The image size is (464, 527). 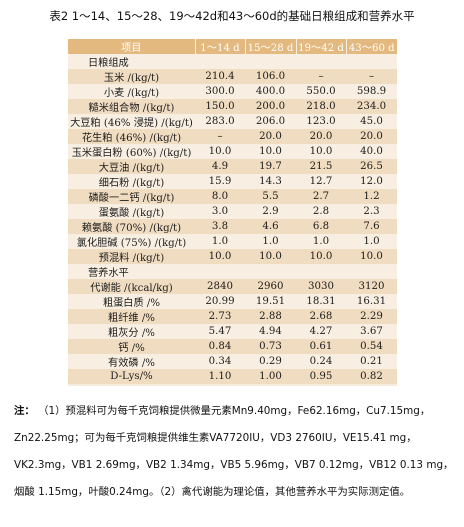 I want to click on table-cell: 2.3, so click(x=371, y=211).